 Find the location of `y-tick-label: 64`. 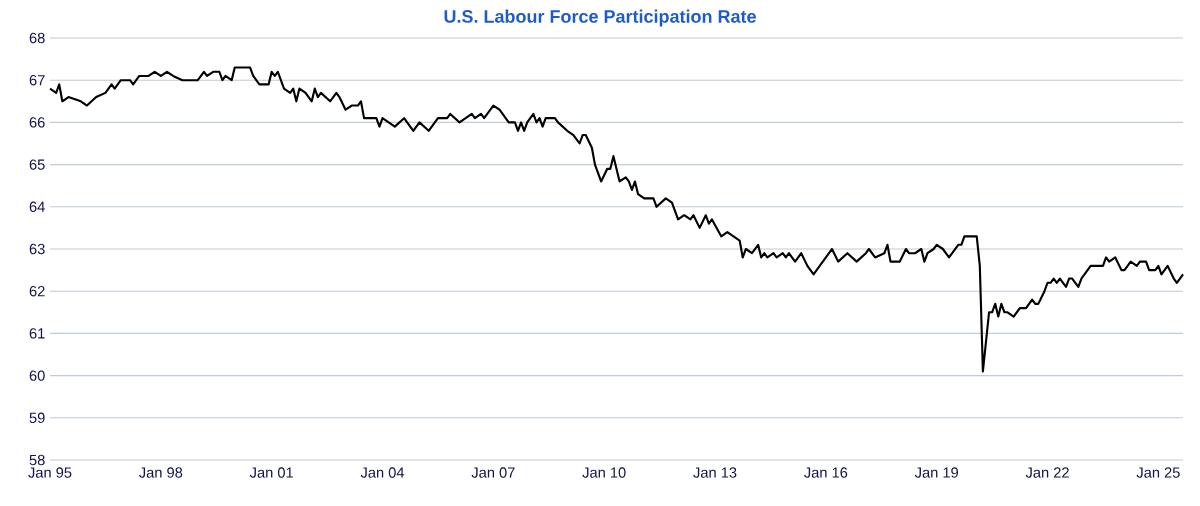

y-tick-label: 64 is located at coordinates (37, 206).